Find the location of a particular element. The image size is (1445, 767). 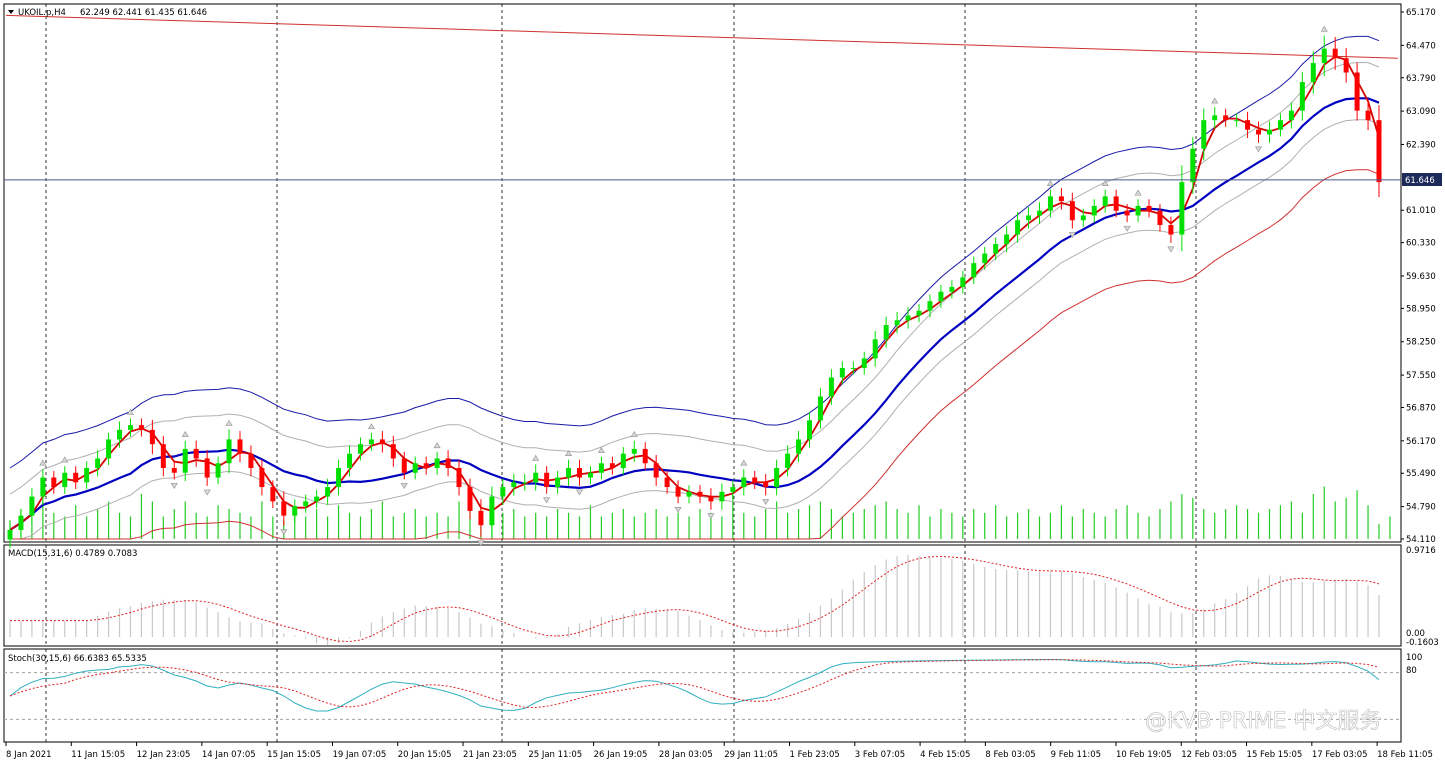

y-tick-label: 64.470 is located at coordinates (1421, 46).